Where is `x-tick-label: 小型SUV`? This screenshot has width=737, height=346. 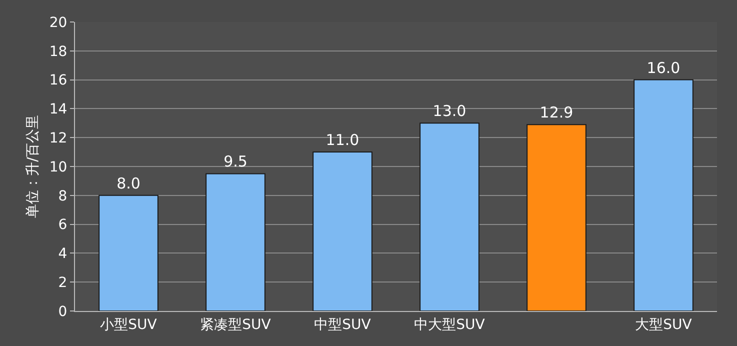
x-tick-label: 小型SUV is located at coordinates (129, 324).